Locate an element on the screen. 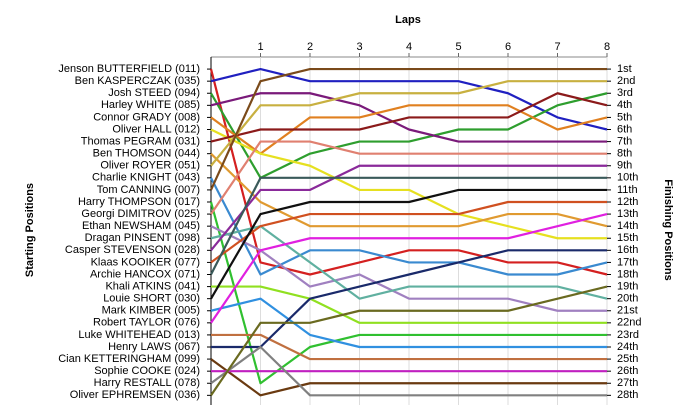 The height and width of the screenshot is (420, 700). y-tick-label: Harry RESTALL (078) is located at coordinates (147, 383).